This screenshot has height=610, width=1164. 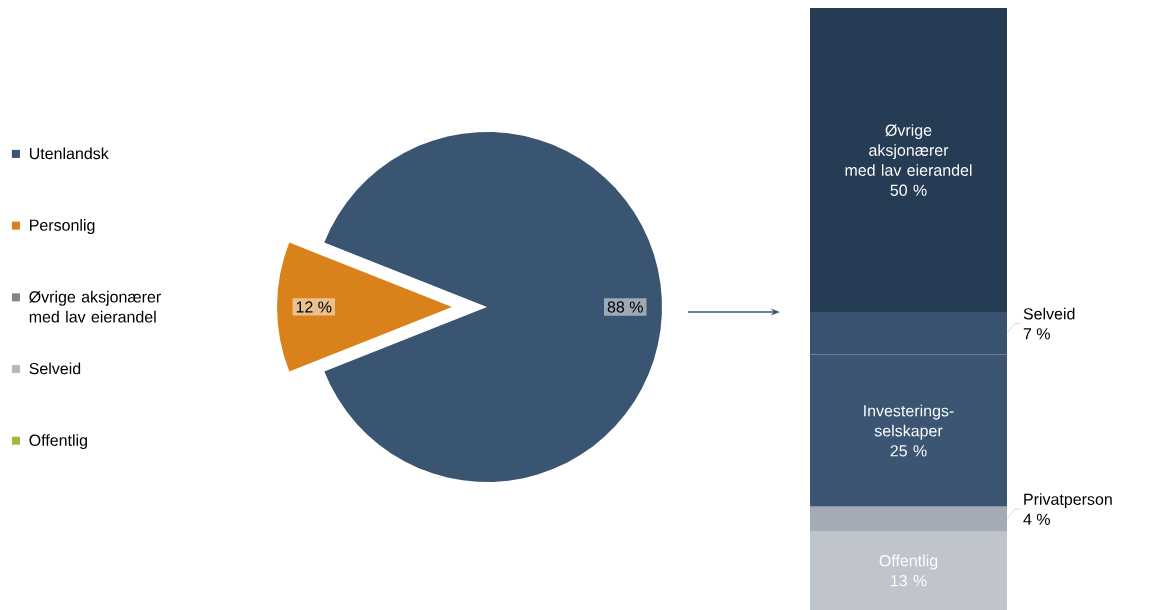 I want to click on data-label: 13 %, so click(x=909, y=581).